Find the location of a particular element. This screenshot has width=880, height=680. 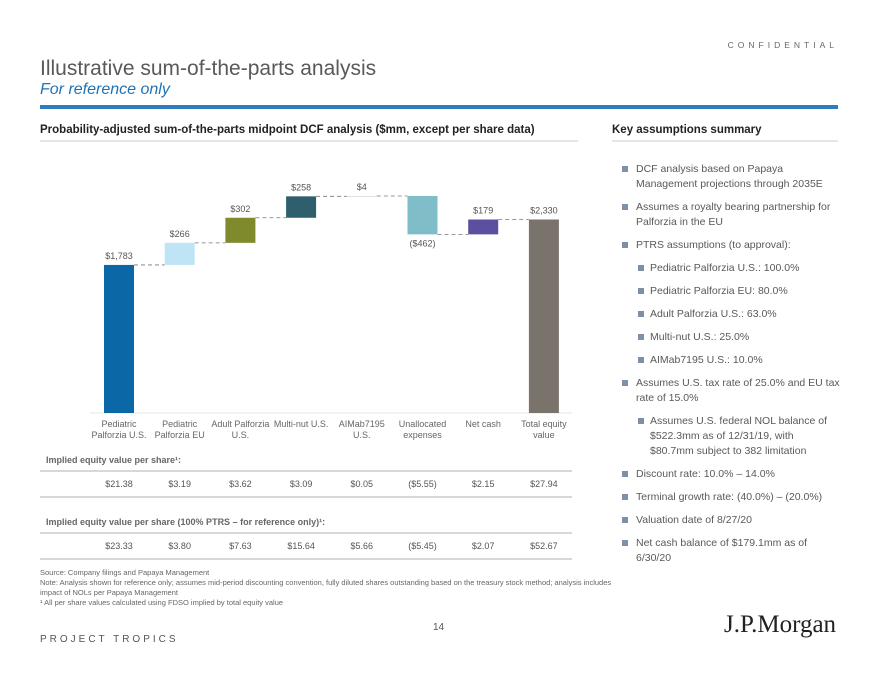

table-cell: $2.07 is located at coordinates (483, 546).